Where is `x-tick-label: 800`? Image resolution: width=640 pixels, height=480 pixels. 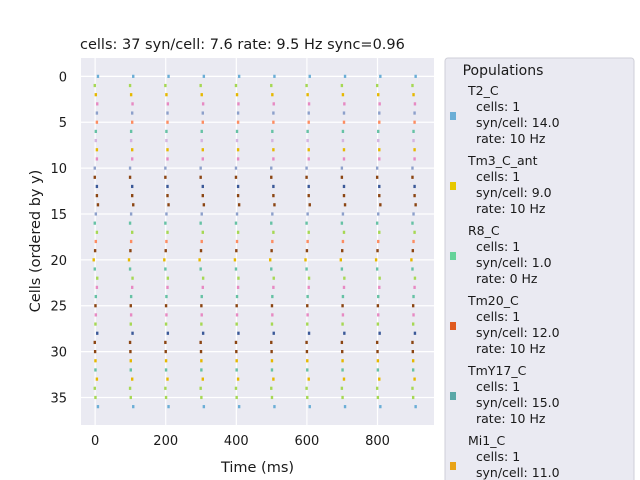
x-tick-label: 800 is located at coordinates (377, 441).